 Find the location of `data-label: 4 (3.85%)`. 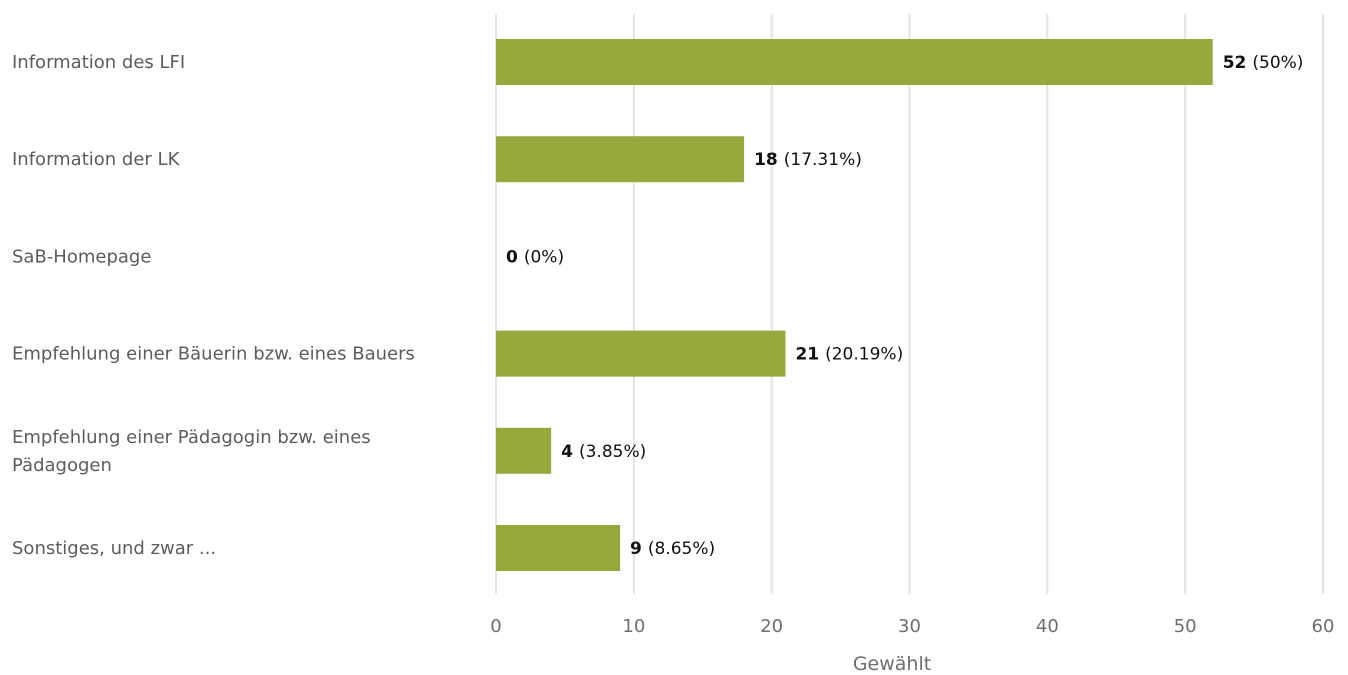

data-label: 4 (3.85%) is located at coordinates (603, 452).